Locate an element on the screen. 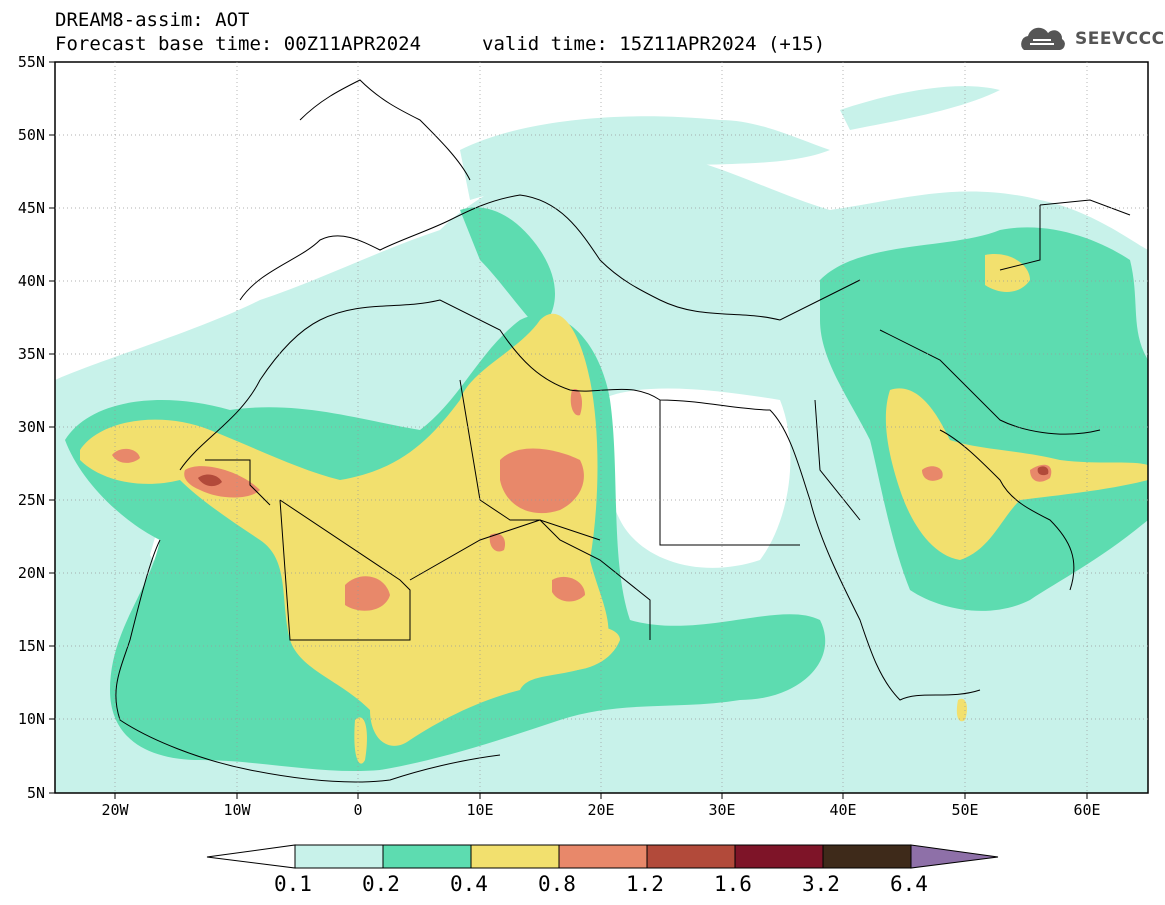 This screenshot has width=1165, height=905. lat-label: 45N is located at coordinates (31, 208).